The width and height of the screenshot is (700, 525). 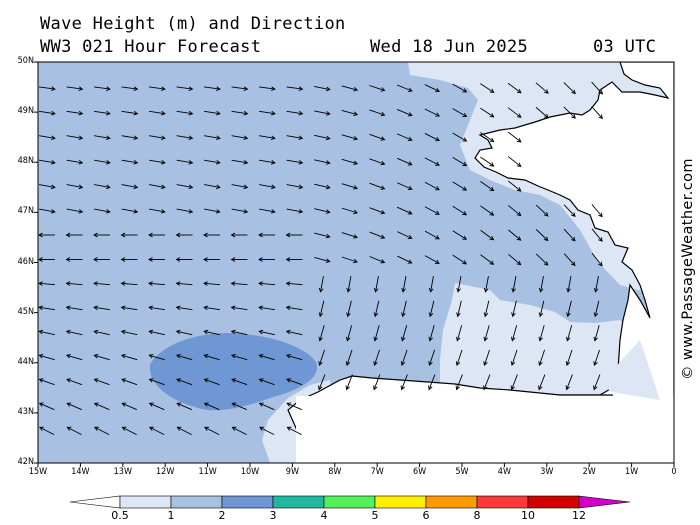 I want to click on lat-label: 45N, so click(x=25, y=311).